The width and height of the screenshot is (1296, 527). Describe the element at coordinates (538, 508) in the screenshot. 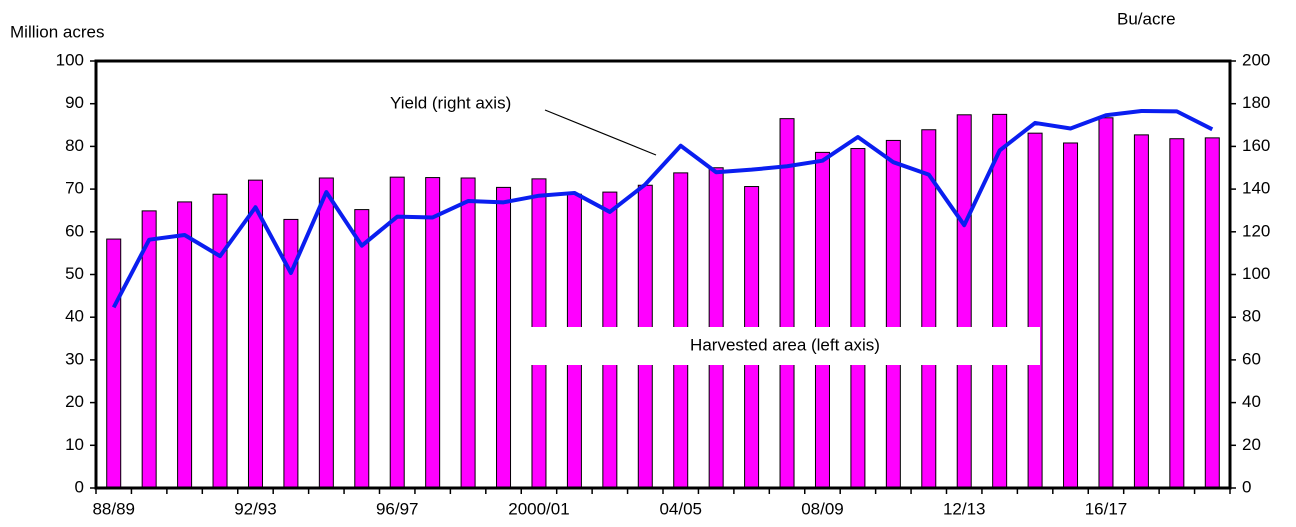

I see `x-tick-label: 2000/01` at that location.